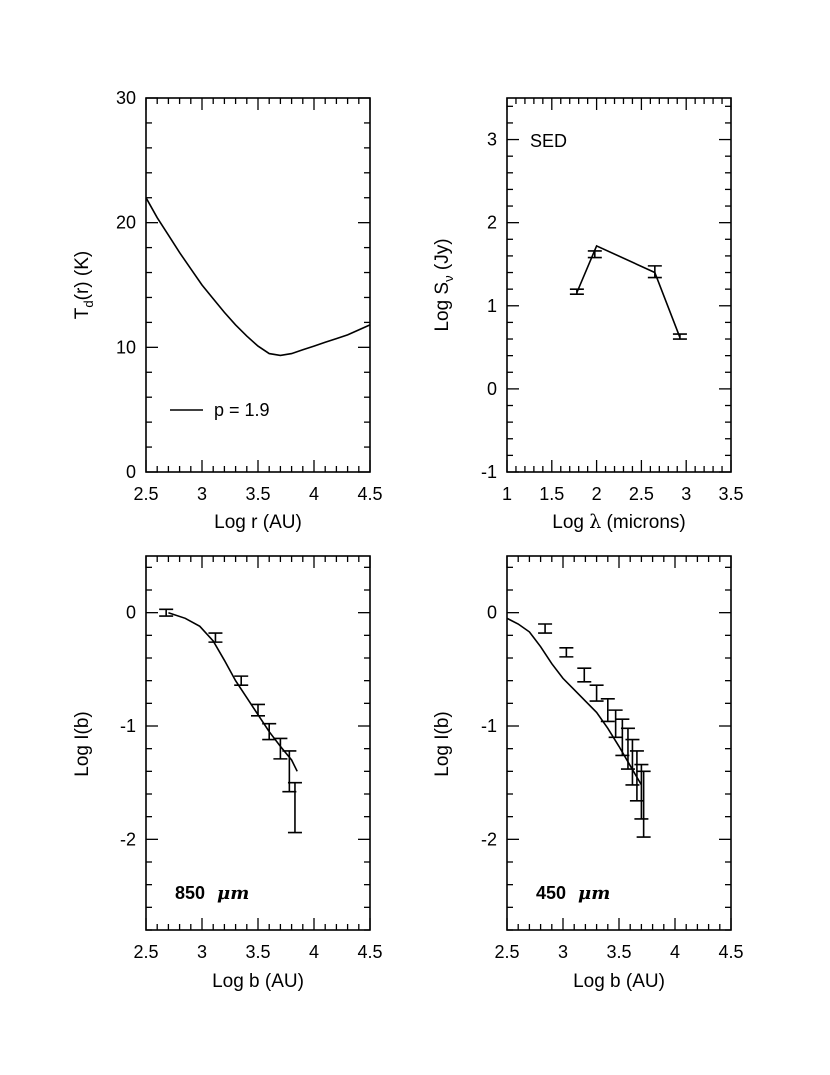 This screenshot has height=1075, width=830. Describe the element at coordinates (574, 701) in the screenshot. I see `profile450-curve` at that location.